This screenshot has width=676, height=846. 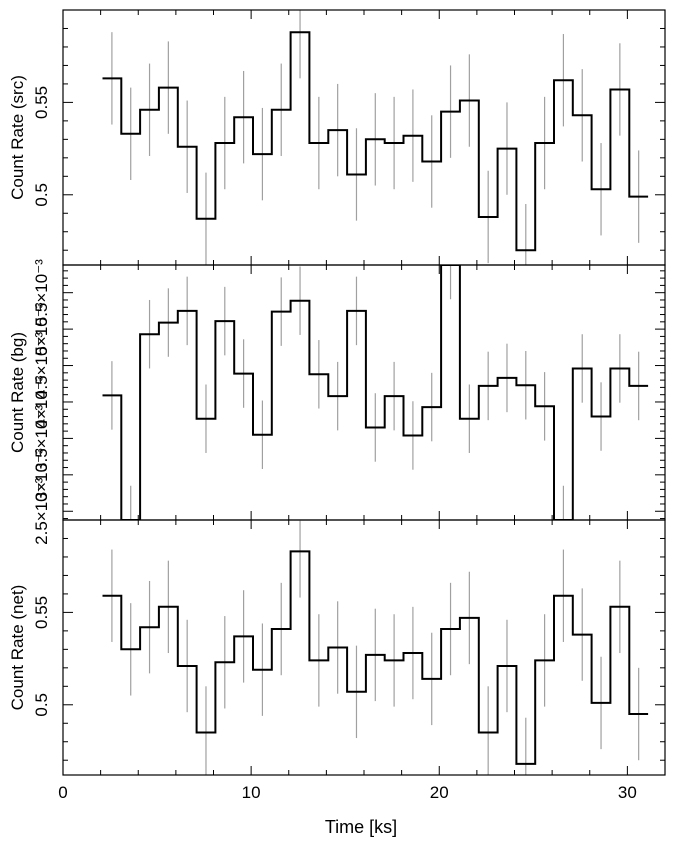 What do you see at coordinates (41, 474) in the screenshot?
I see `y-tick-label: 3×10⁻³` at bounding box center [41, 474].